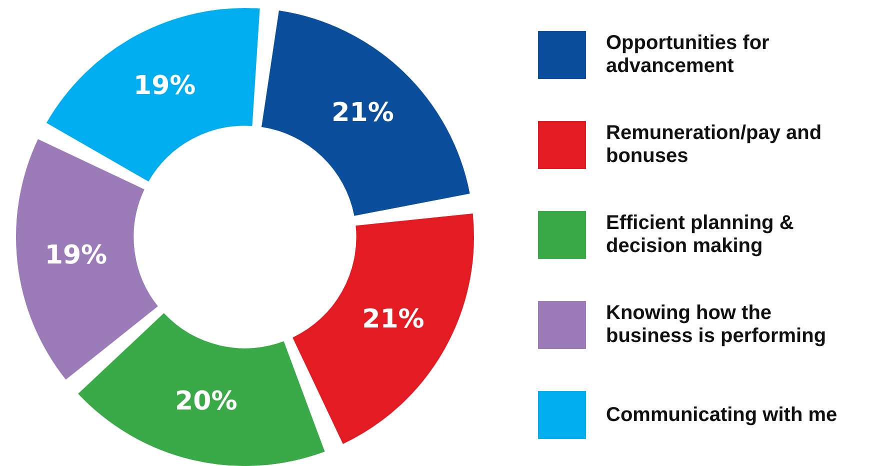 This screenshot has width=880, height=466. Describe the element at coordinates (714, 145) in the screenshot. I see `legend-label: Remuneration/pay and bonuses` at that location.